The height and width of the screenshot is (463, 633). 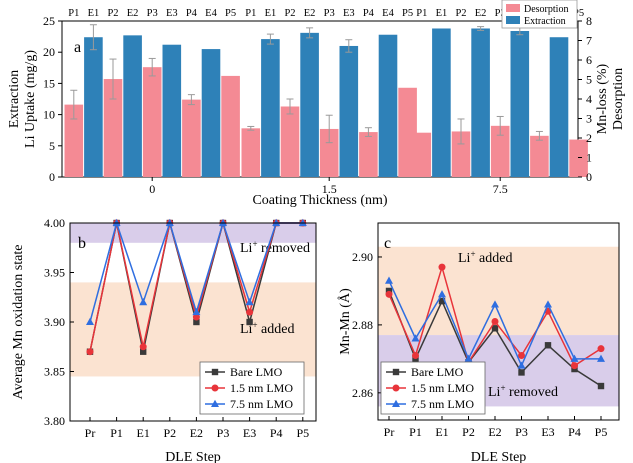 What do you see at coordinates (602, 98) in the screenshot?
I see `y2-axis-label: Mn-loss (%)` at bounding box center [602, 98].